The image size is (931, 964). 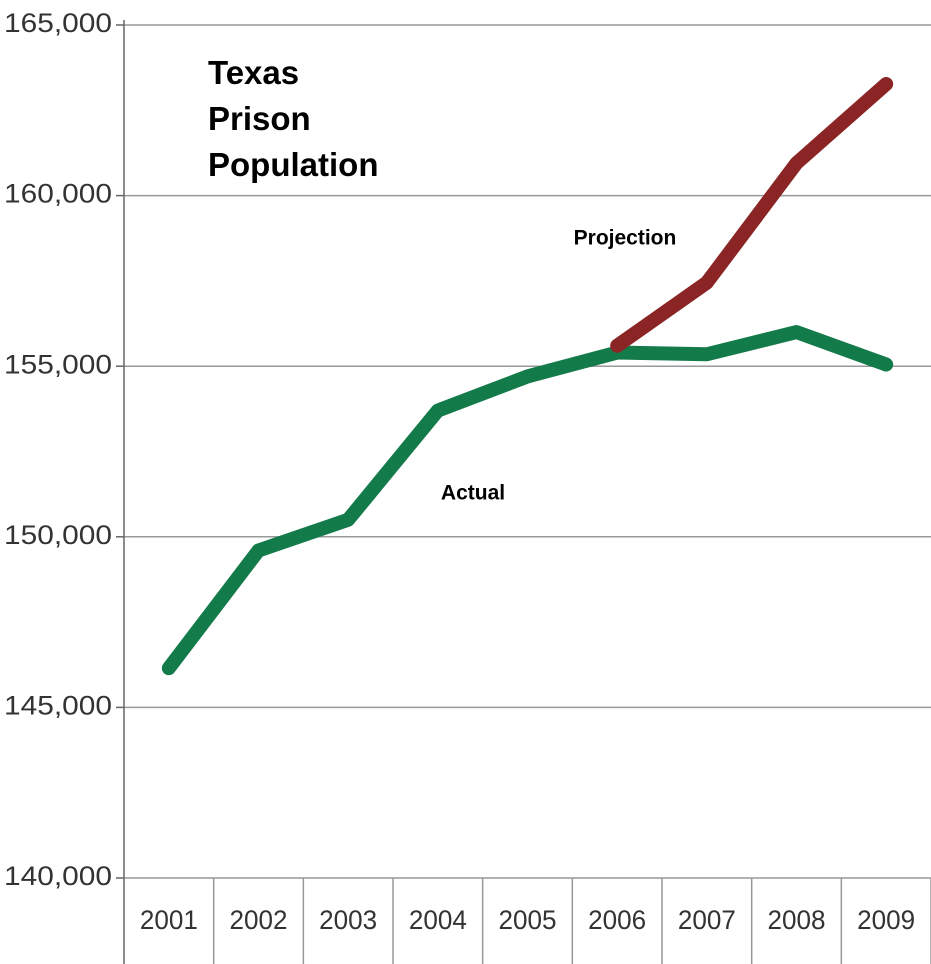 I want to click on chart-title: Texas Prison Population, so click(x=293, y=118).